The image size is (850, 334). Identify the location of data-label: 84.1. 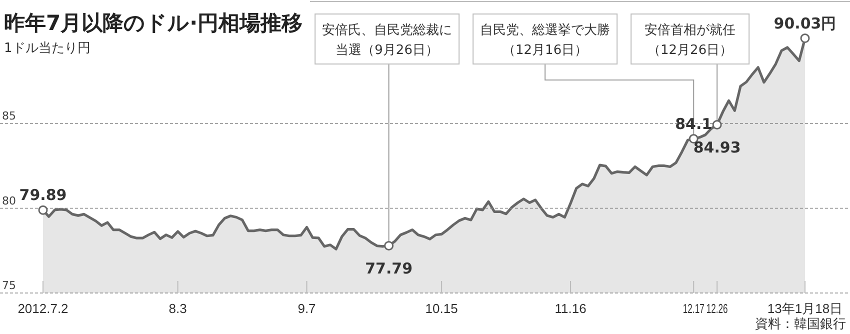
(693, 123).